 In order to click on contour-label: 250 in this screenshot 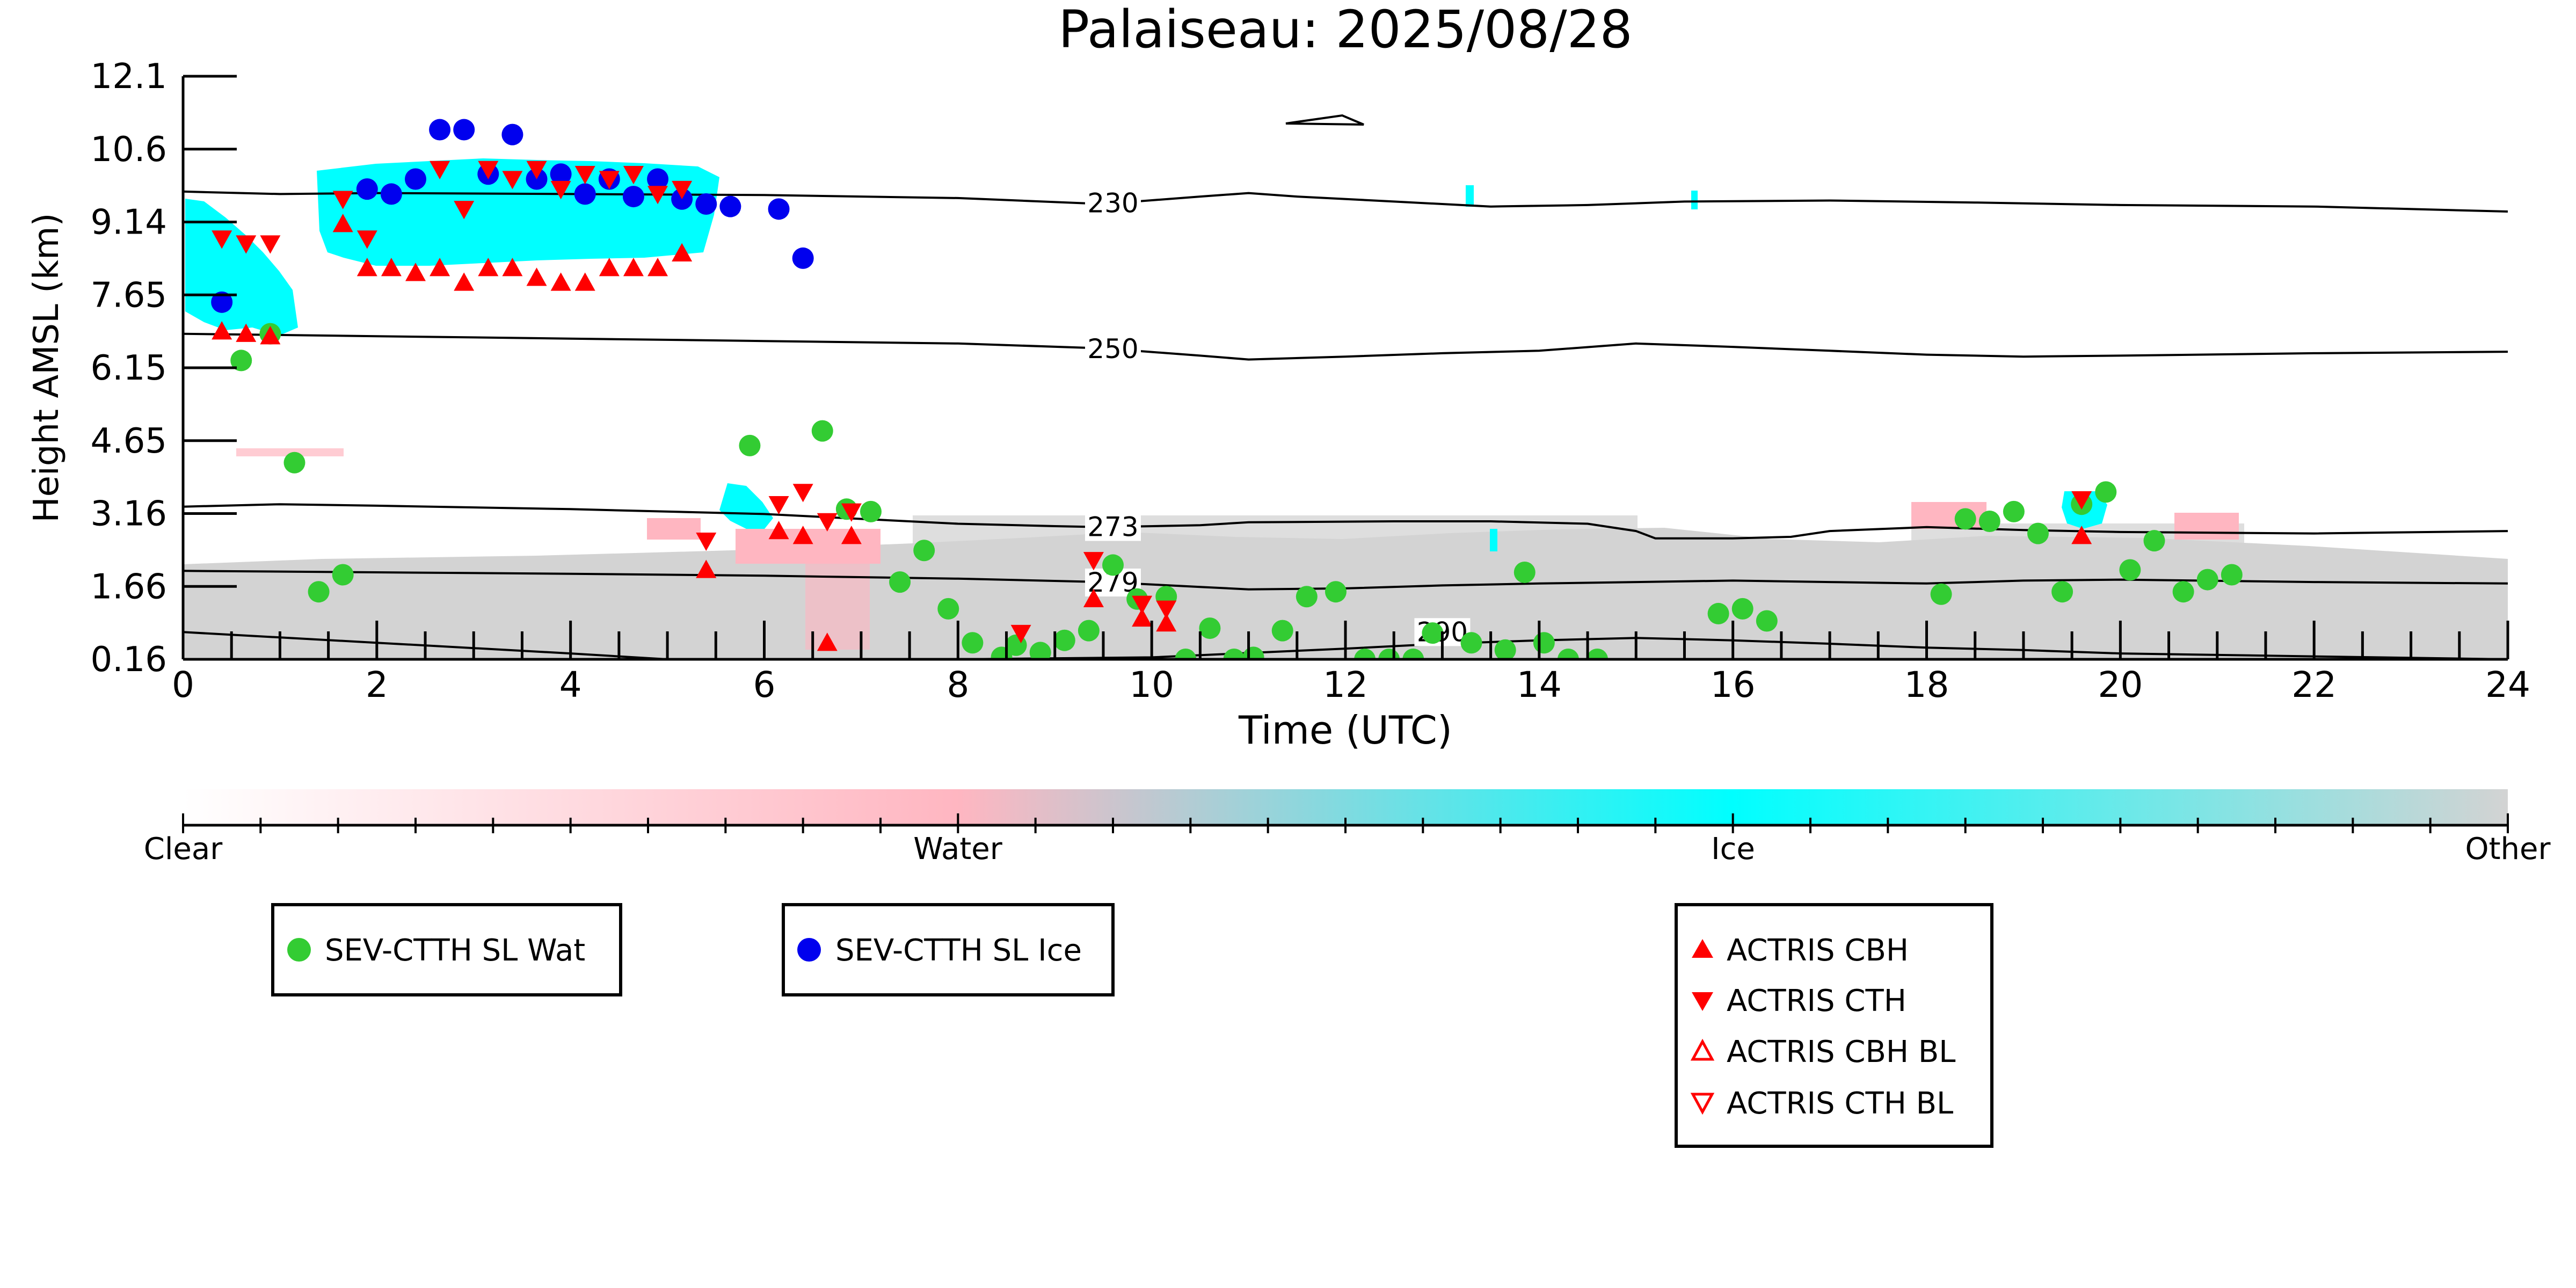, I will do `click(1112, 349)`.